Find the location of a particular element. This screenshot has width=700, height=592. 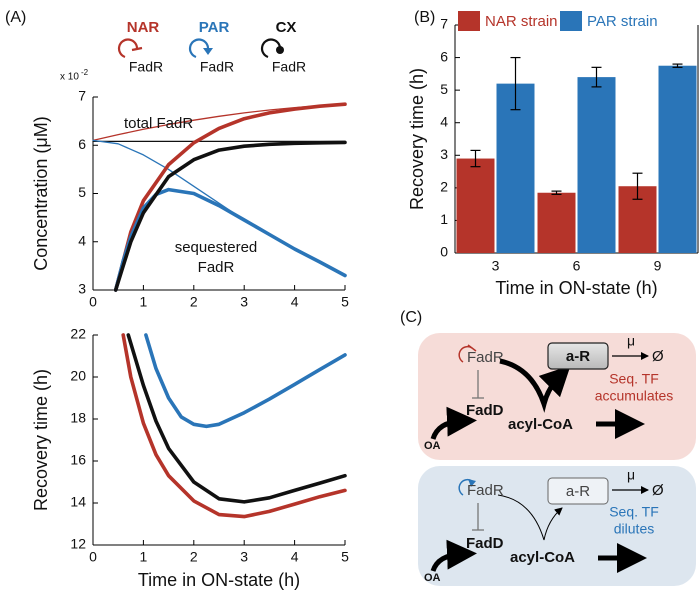

axis-multiplier: -2 is located at coordinates (85, 72).